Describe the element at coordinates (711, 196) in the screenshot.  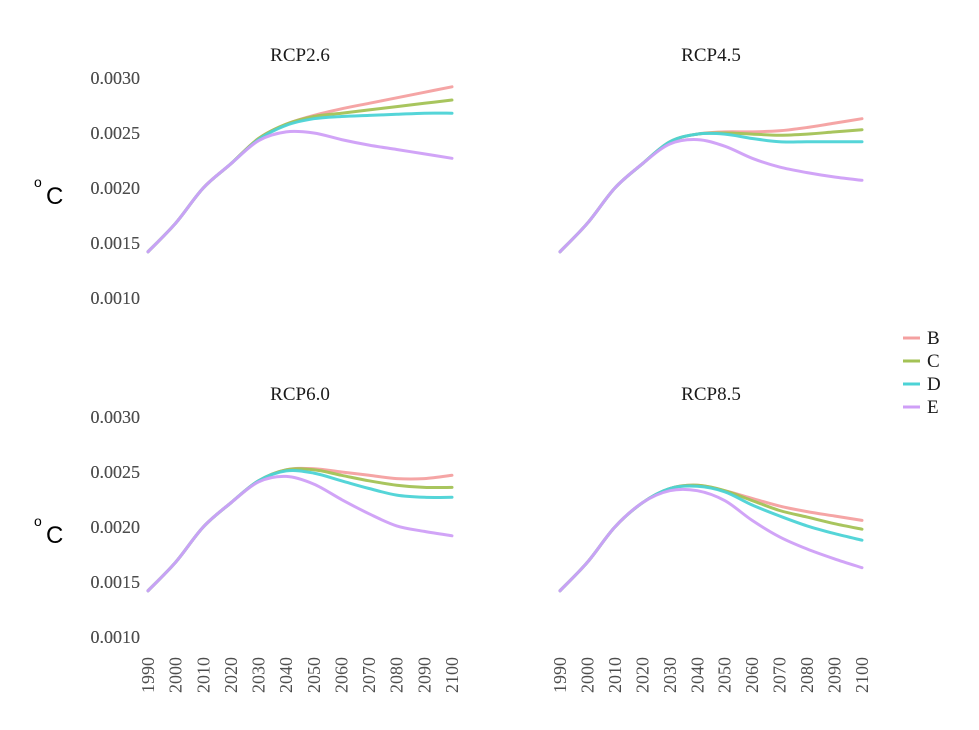
I see `series-line-e-rcp45` at that location.